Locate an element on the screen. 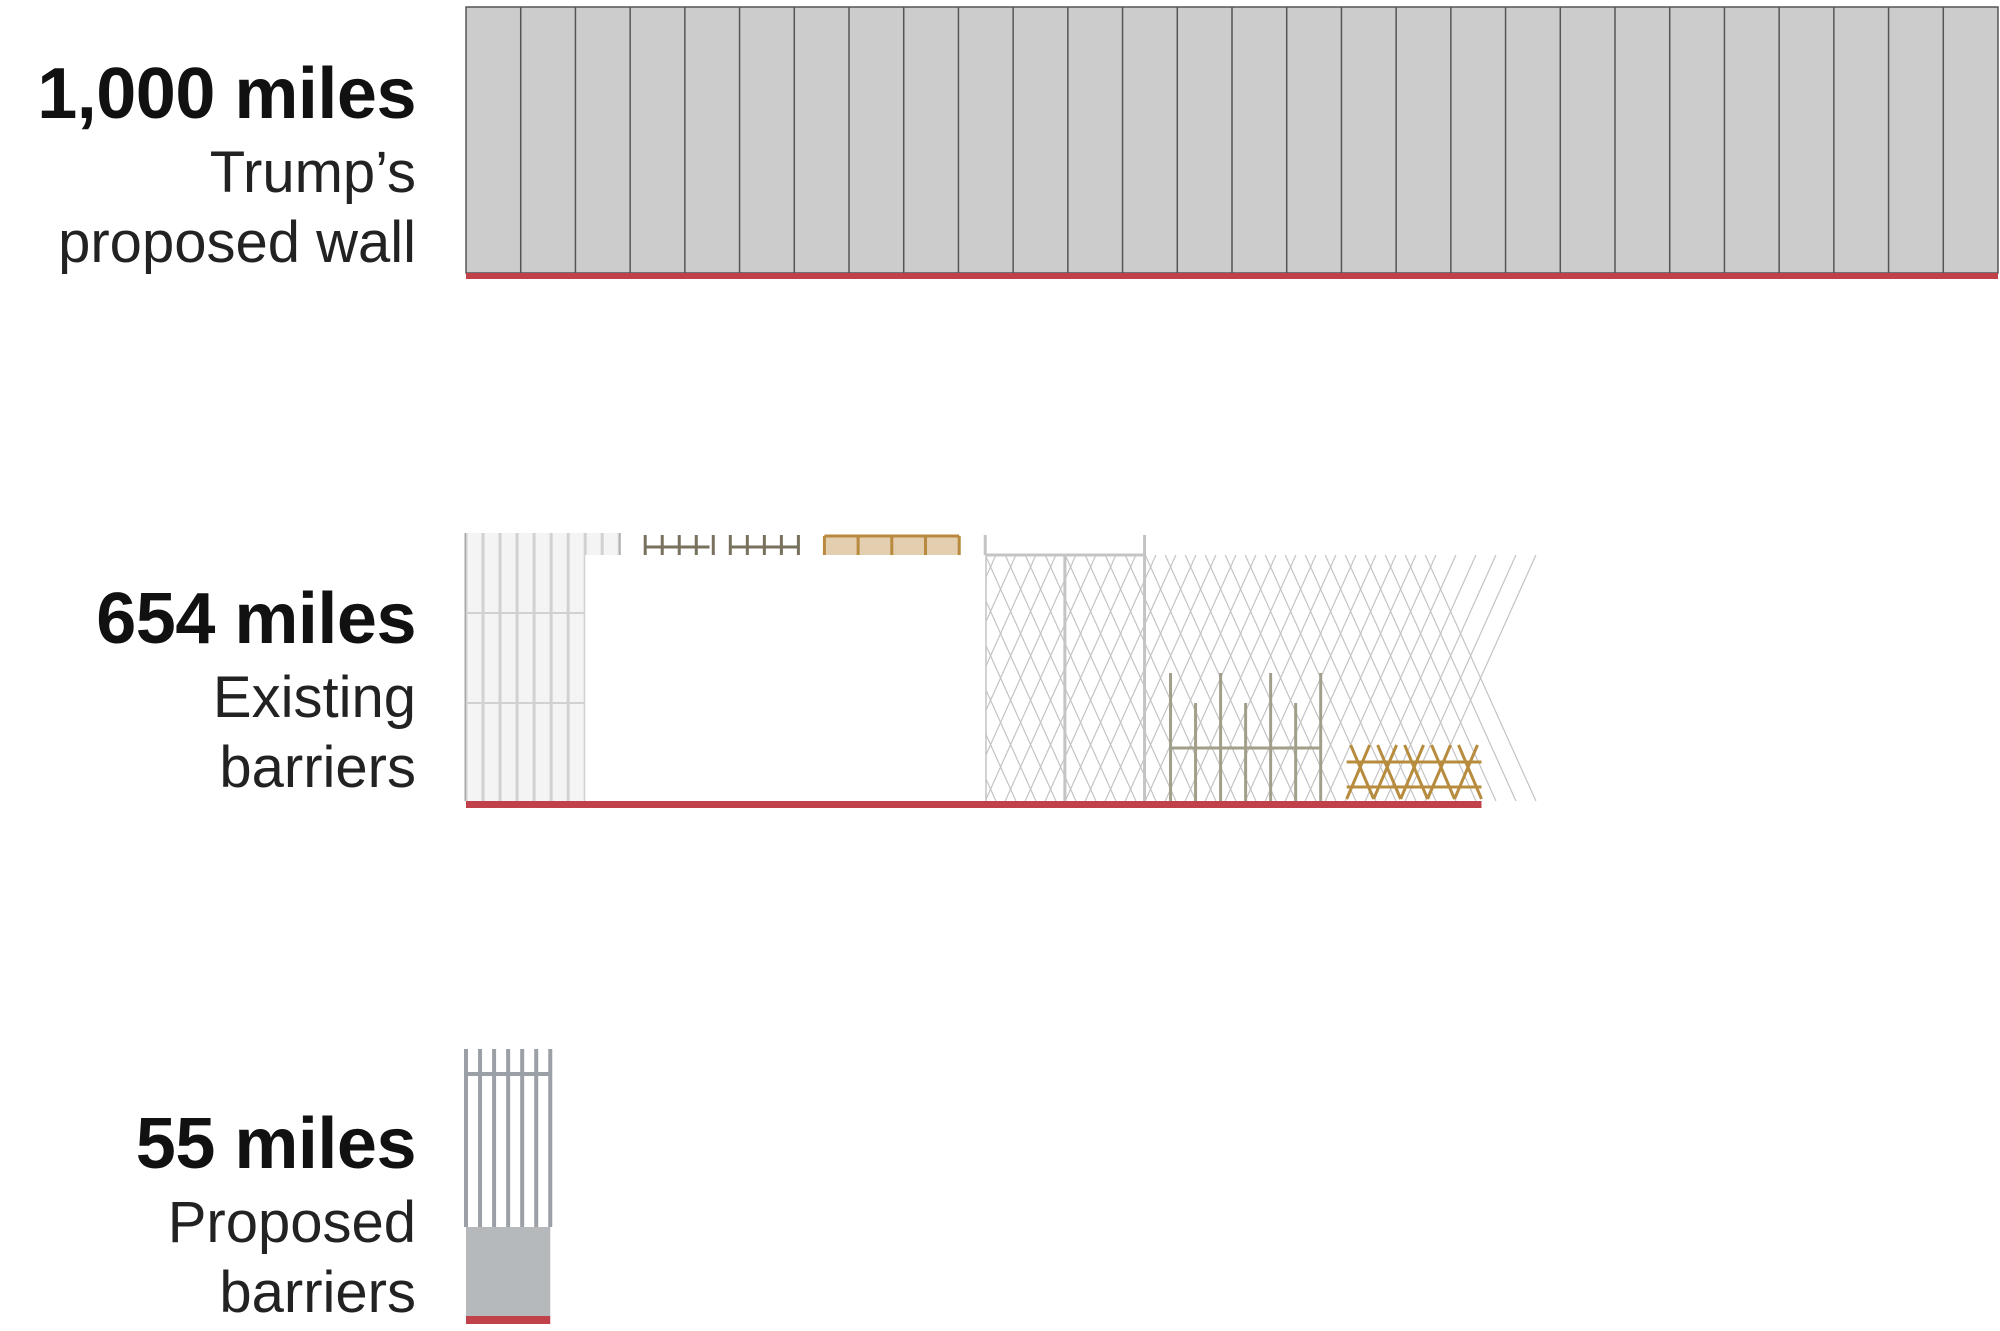 The image size is (2000, 1331). amount-label: 55 miles is located at coordinates (276, 1144).